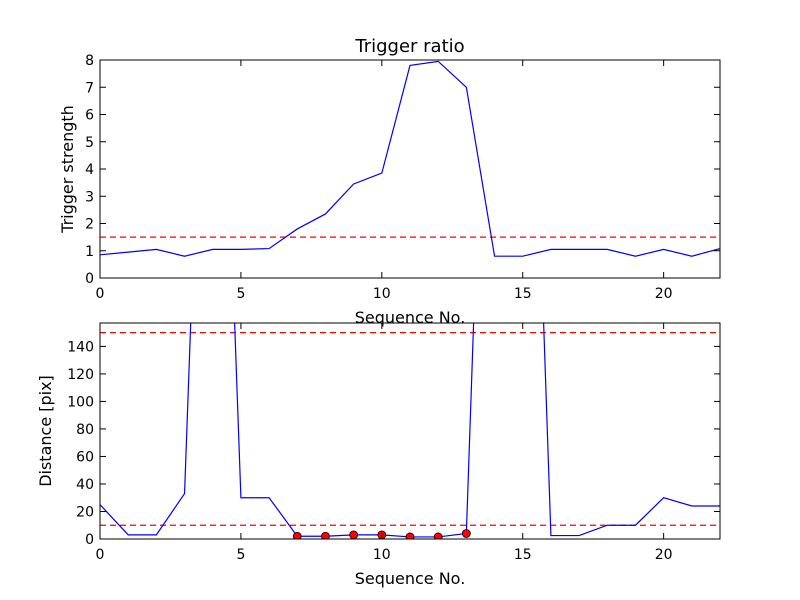 This screenshot has width=800, height=600. I want to click on y-tick-label: 80, so click(85, 430).